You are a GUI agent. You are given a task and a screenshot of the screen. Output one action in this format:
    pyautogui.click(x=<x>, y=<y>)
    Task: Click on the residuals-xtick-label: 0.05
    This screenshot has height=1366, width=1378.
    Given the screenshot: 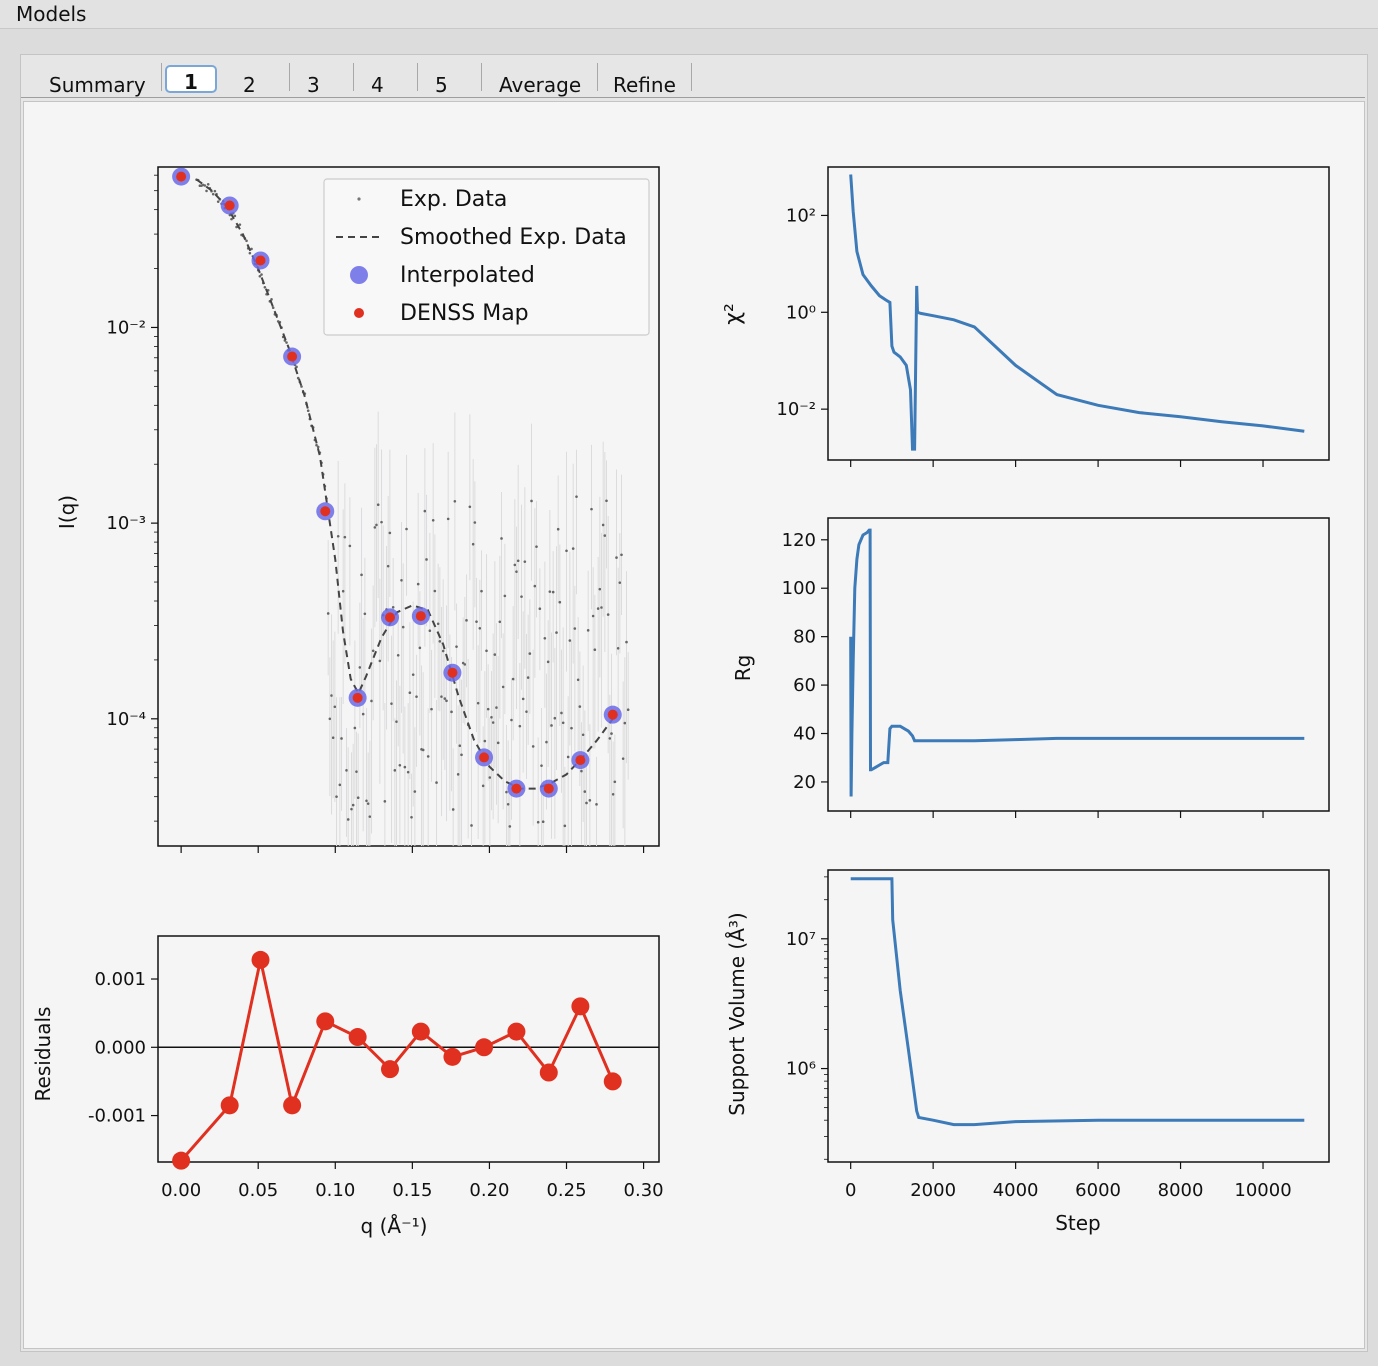 What is the action you would take?
    pyautogui.click(x=258, y=1190)
    